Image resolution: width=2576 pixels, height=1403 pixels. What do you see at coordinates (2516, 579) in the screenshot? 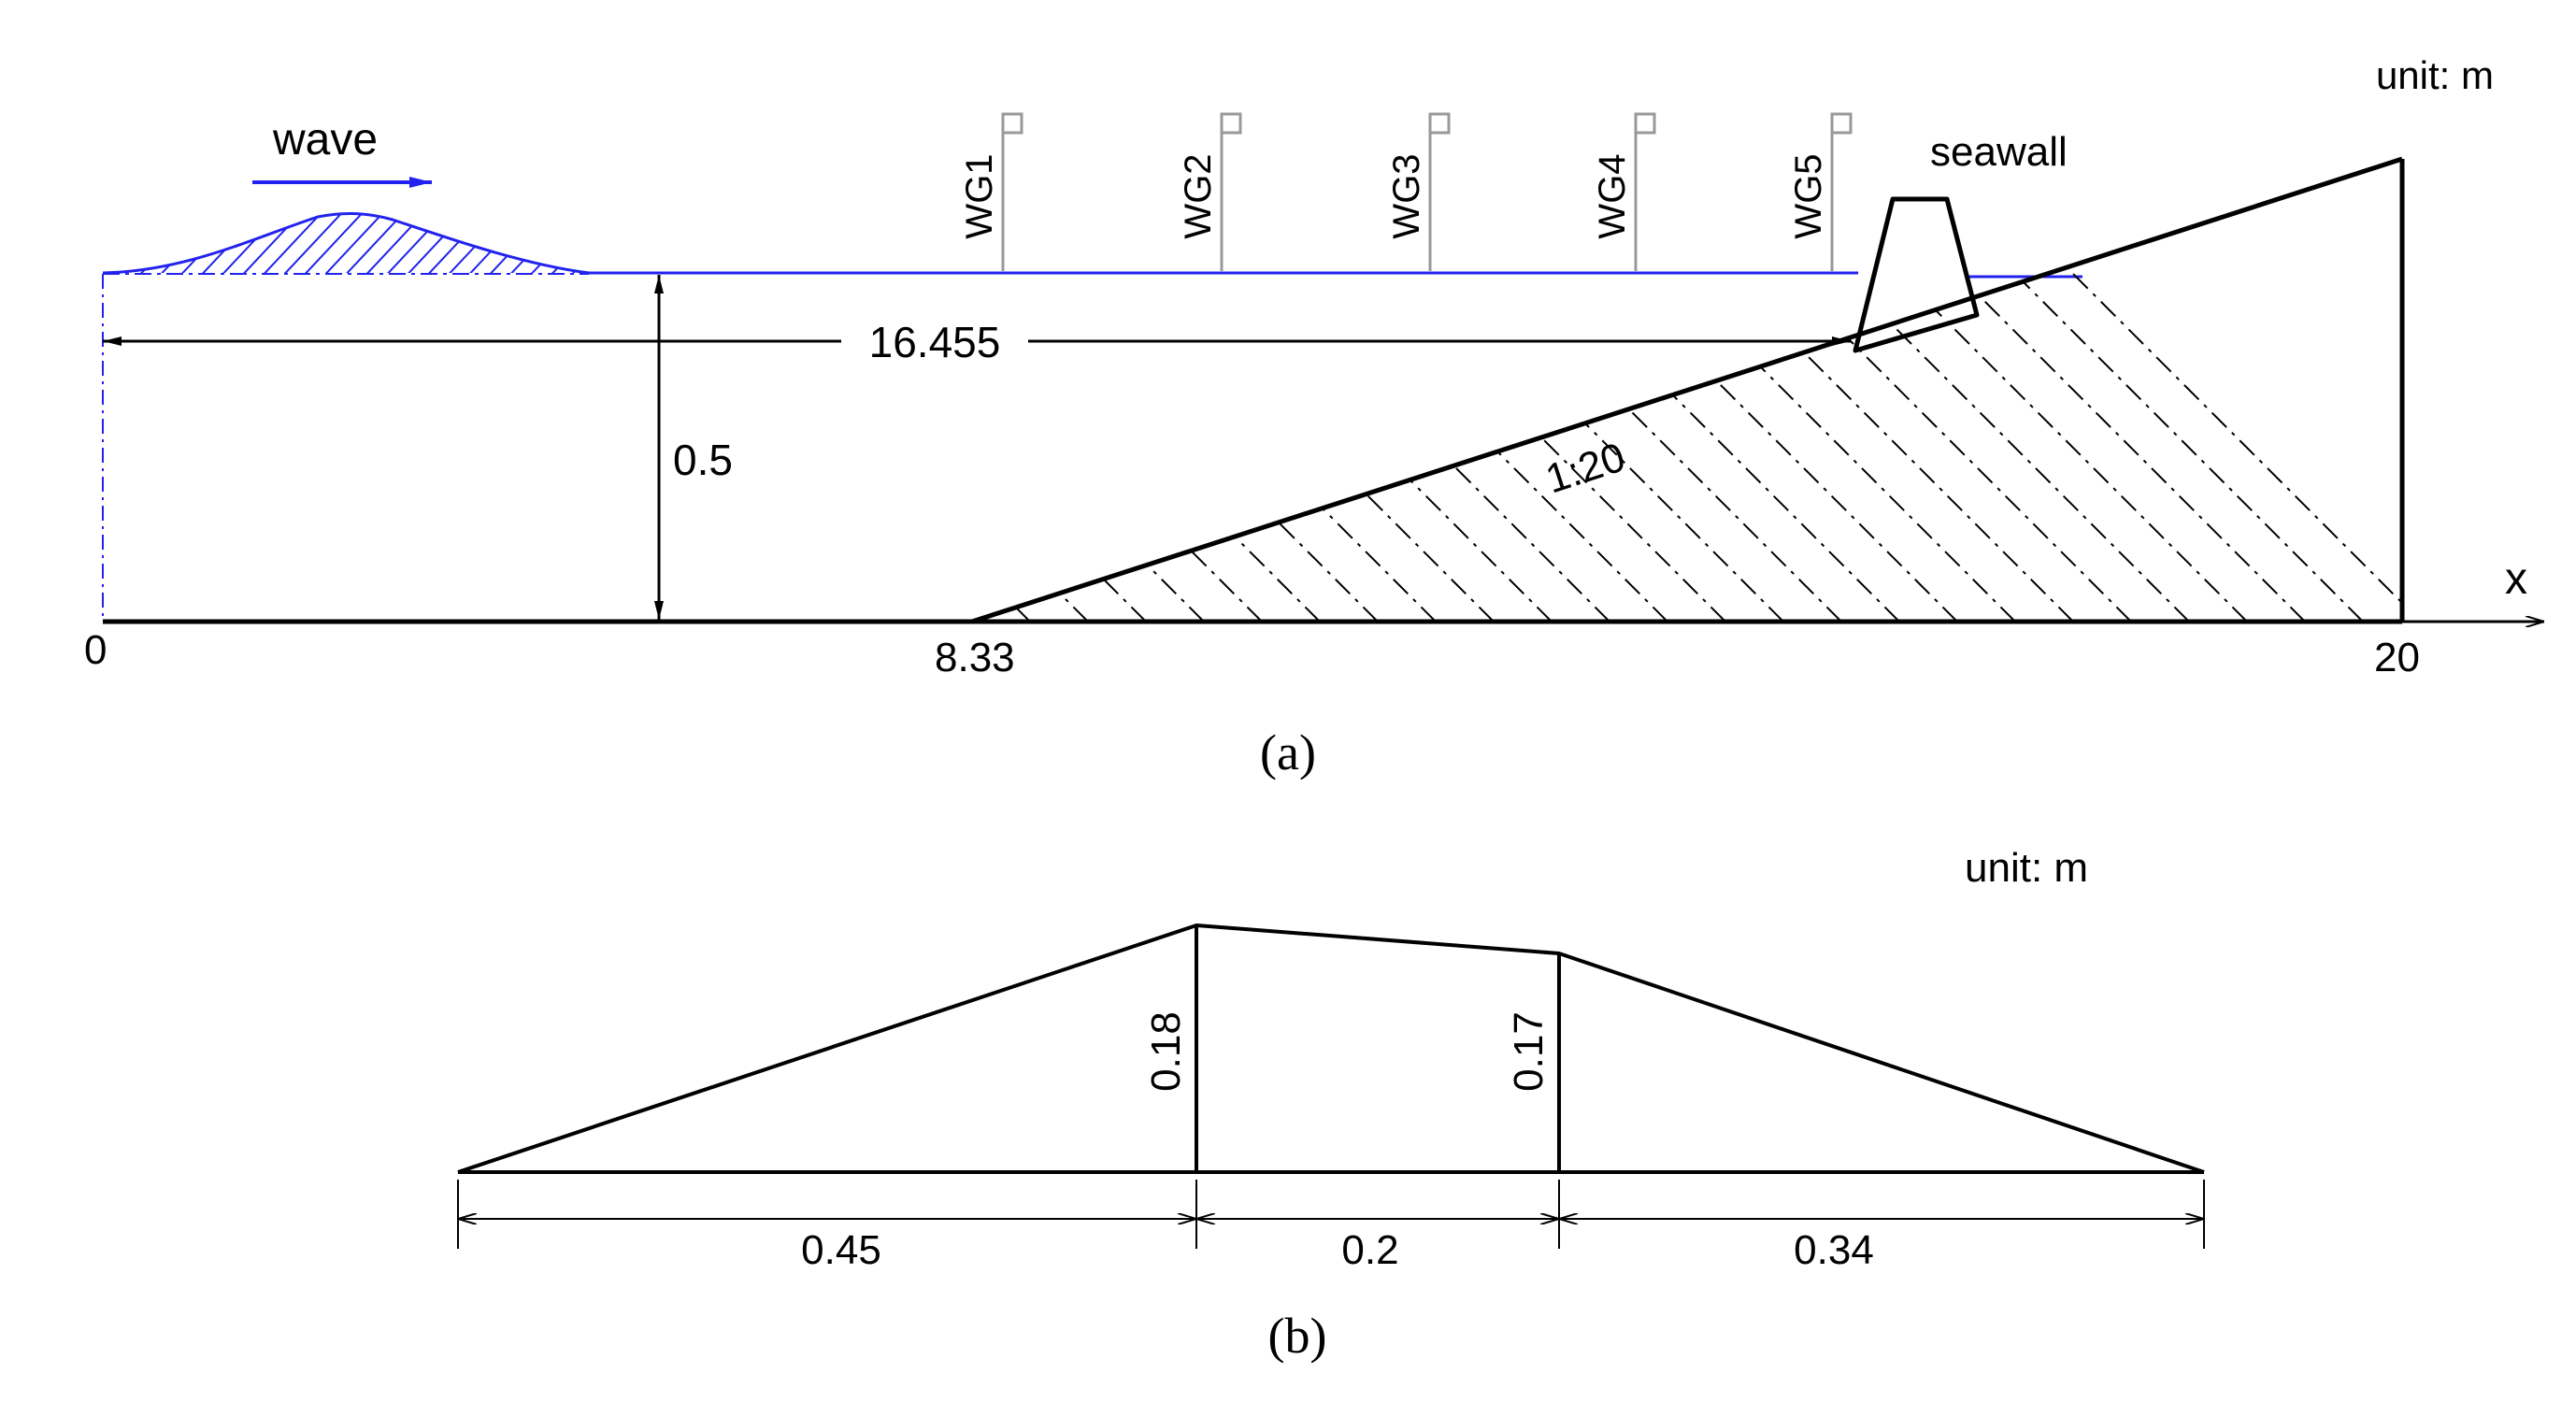
I see `x-axis-label: x` at bounding box center [2516, 579].